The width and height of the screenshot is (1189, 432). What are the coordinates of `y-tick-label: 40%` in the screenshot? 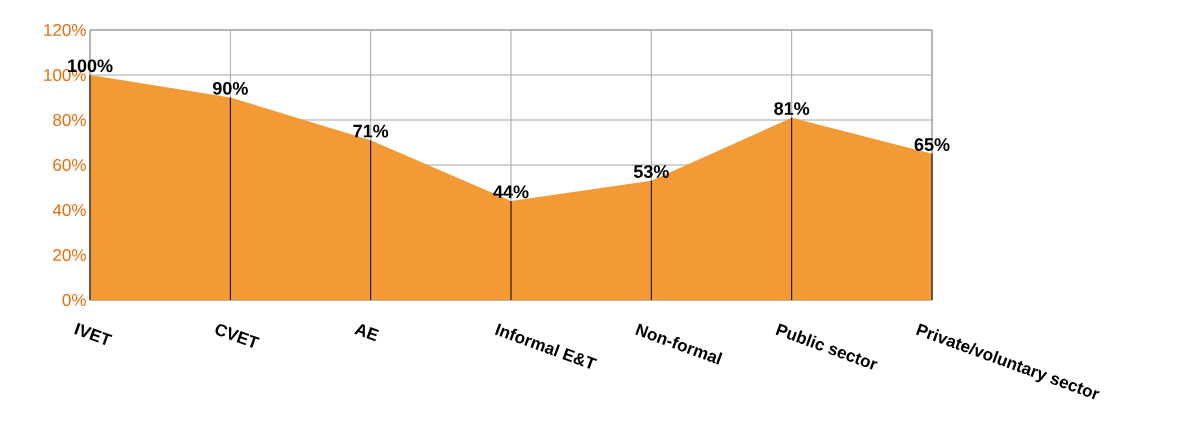 It's located at (69, 210).